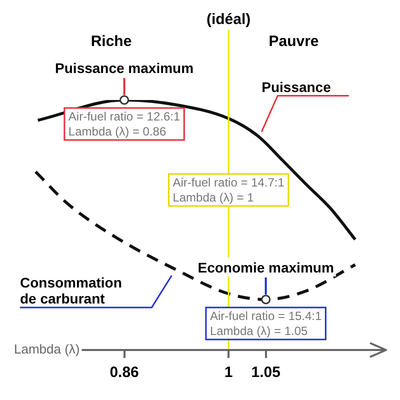 This screenshot has height=400, width=400. I want to click on ref-line-label: (idéal), so click(228, 19).